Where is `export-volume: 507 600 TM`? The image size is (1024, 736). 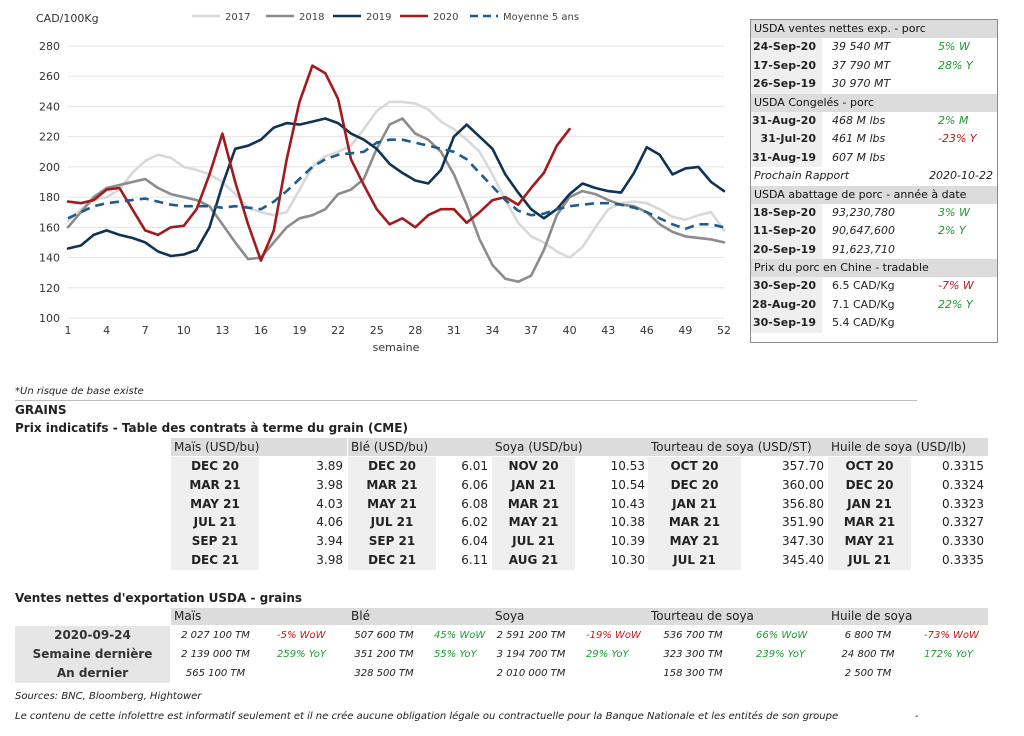 export-volume: 507 600 TM is located at coordinates (384, 635).